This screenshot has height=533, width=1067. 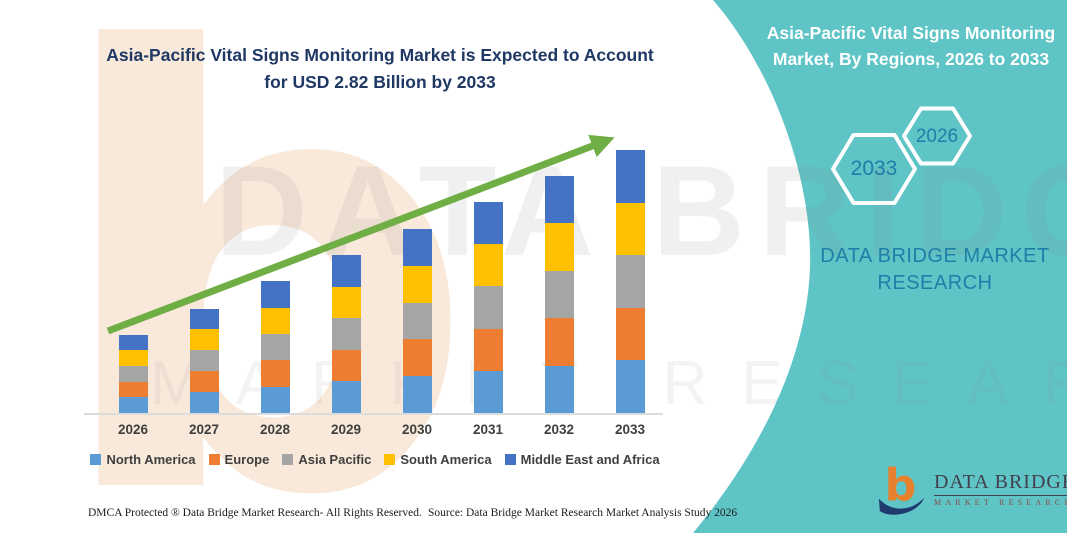 I want to click on bar-2032, so click(x=559, y=294).